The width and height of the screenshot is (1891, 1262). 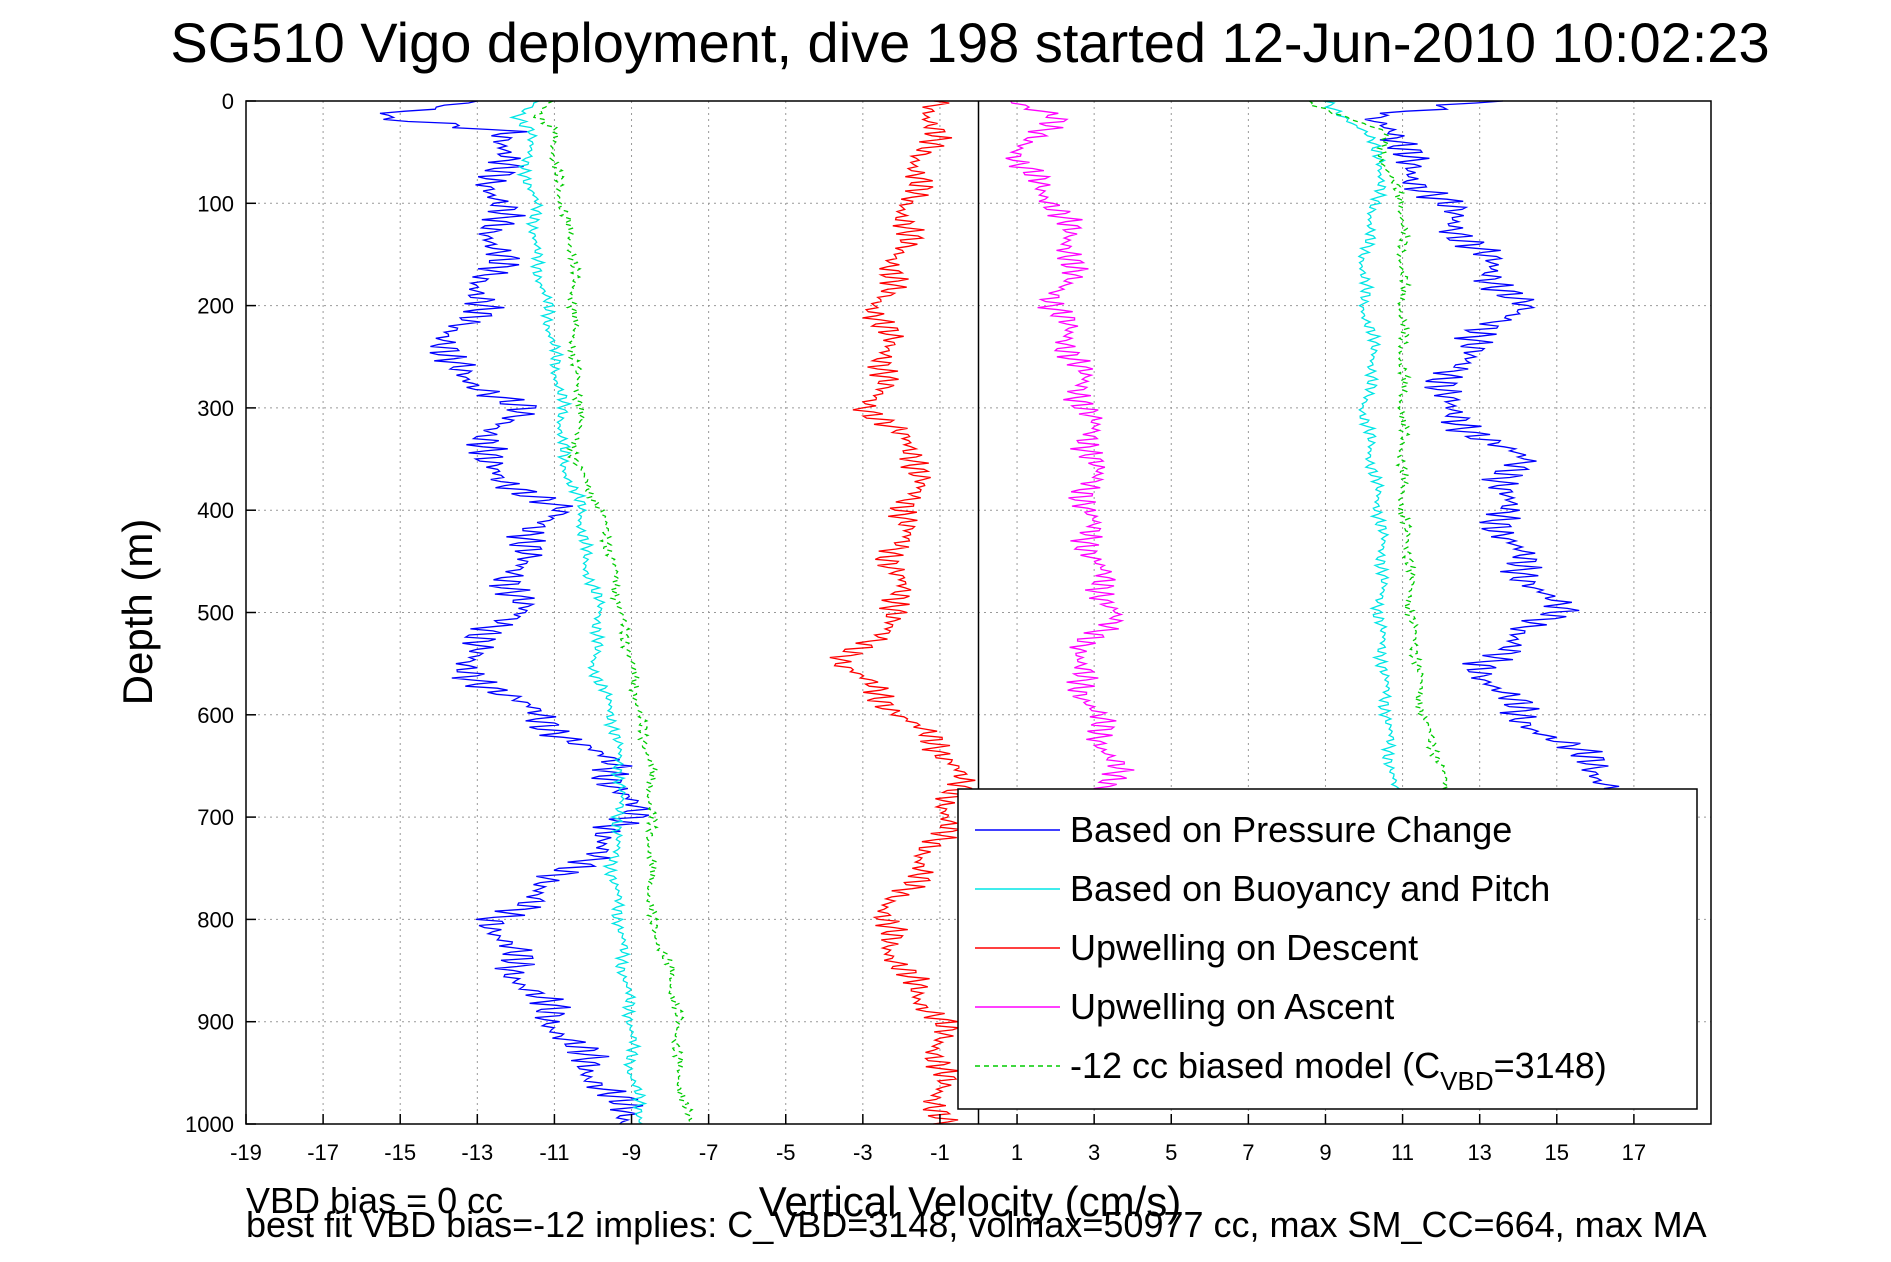 I want to click on x-tick-label: -11, so click(x=554, y=1152).